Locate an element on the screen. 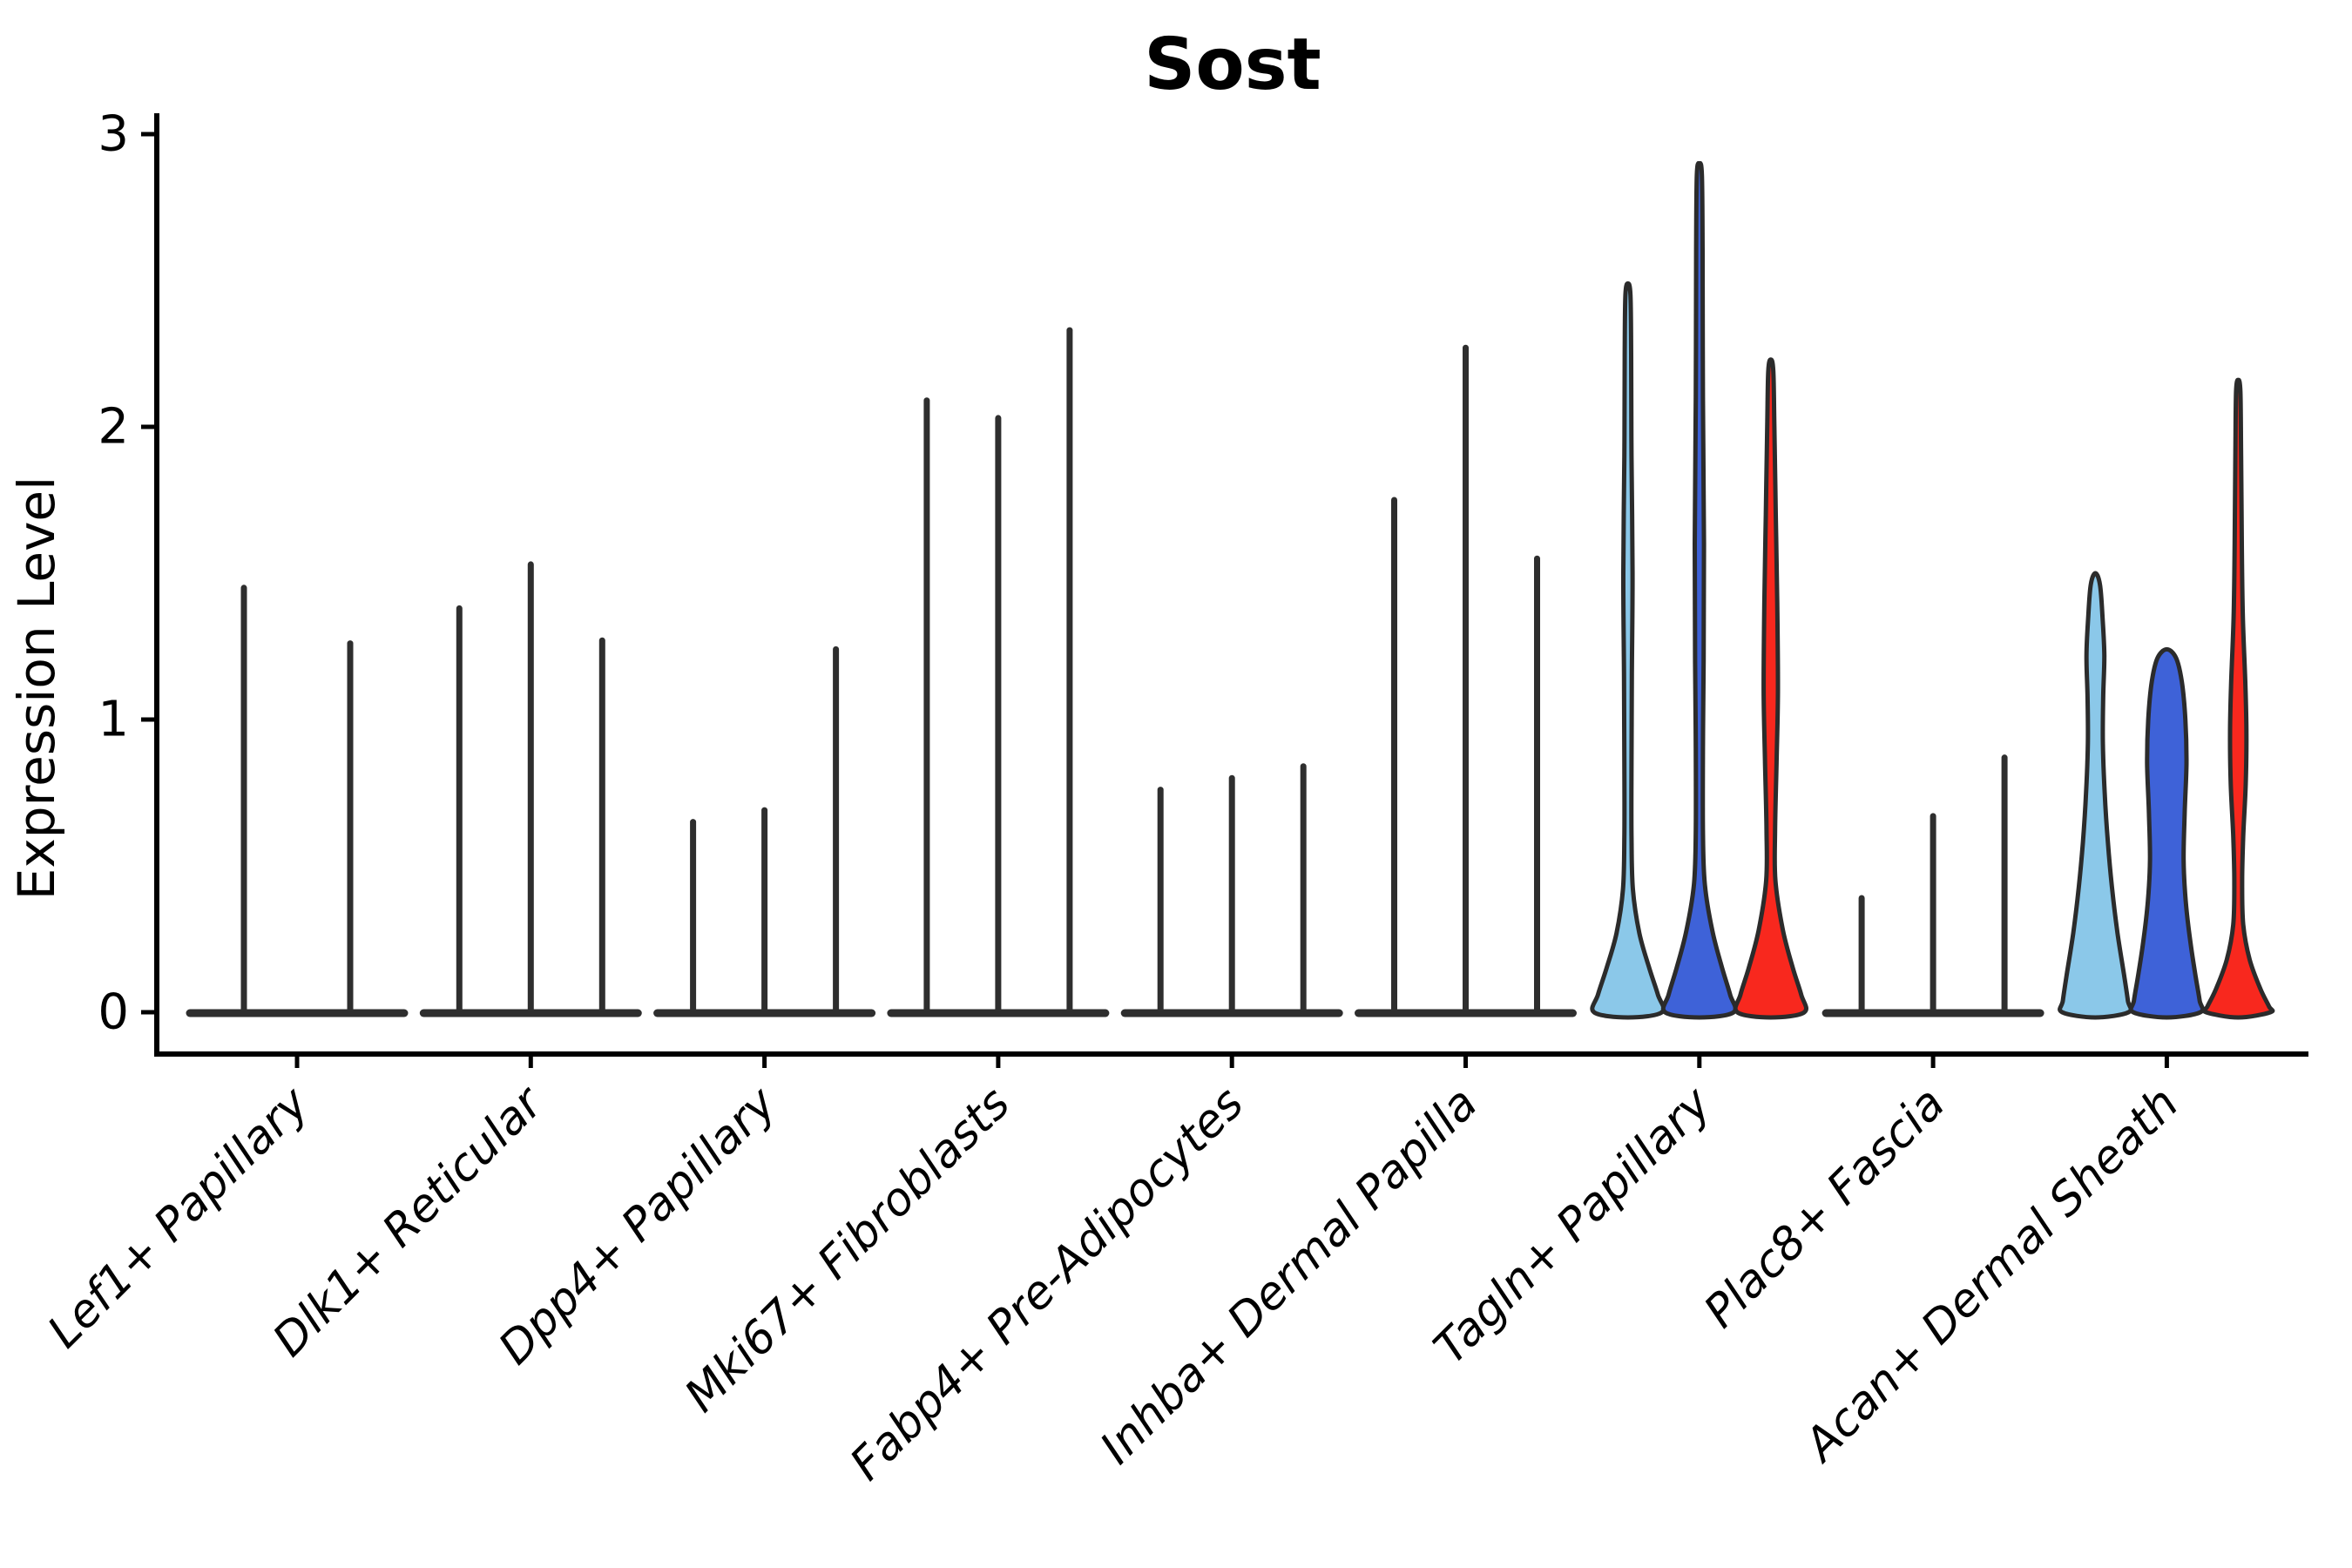 Image resolution: width=2352 pixels, height=1568 pixels. y-tick-label: 0 is located at coordinates (114, 1013).